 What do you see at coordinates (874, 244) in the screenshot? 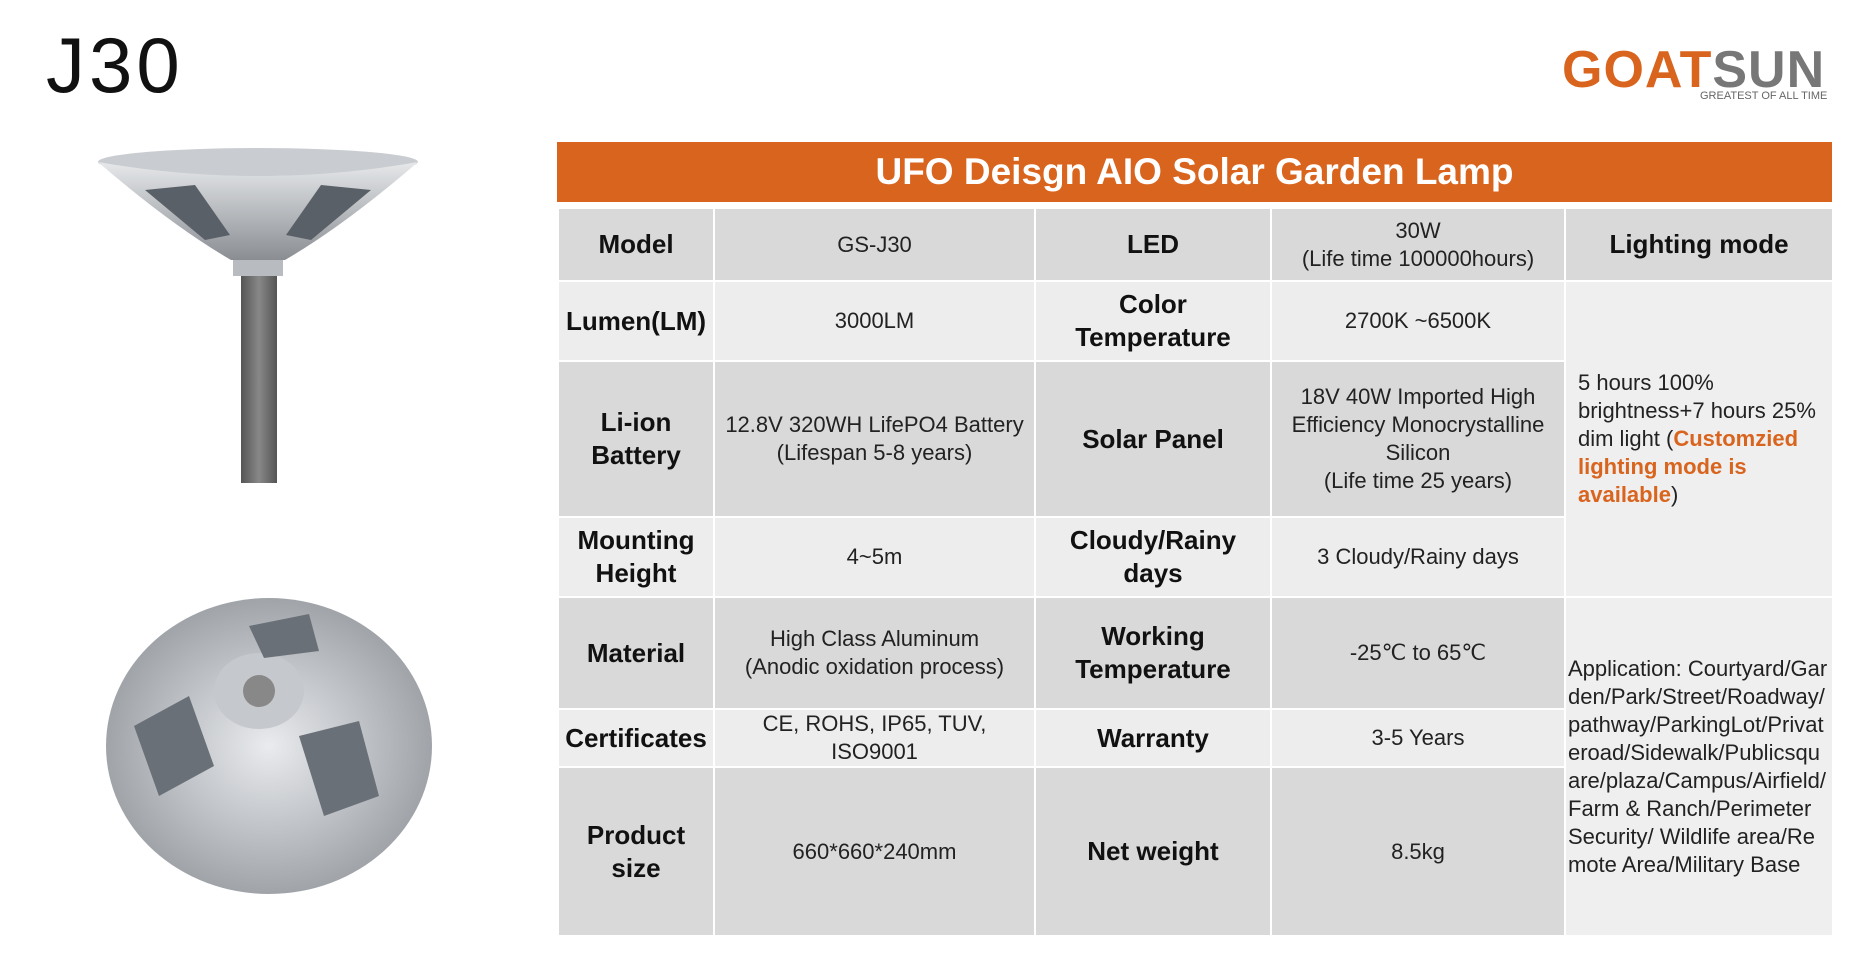
I see `spec-value: GS-J30` at bounding box center [874, 244].